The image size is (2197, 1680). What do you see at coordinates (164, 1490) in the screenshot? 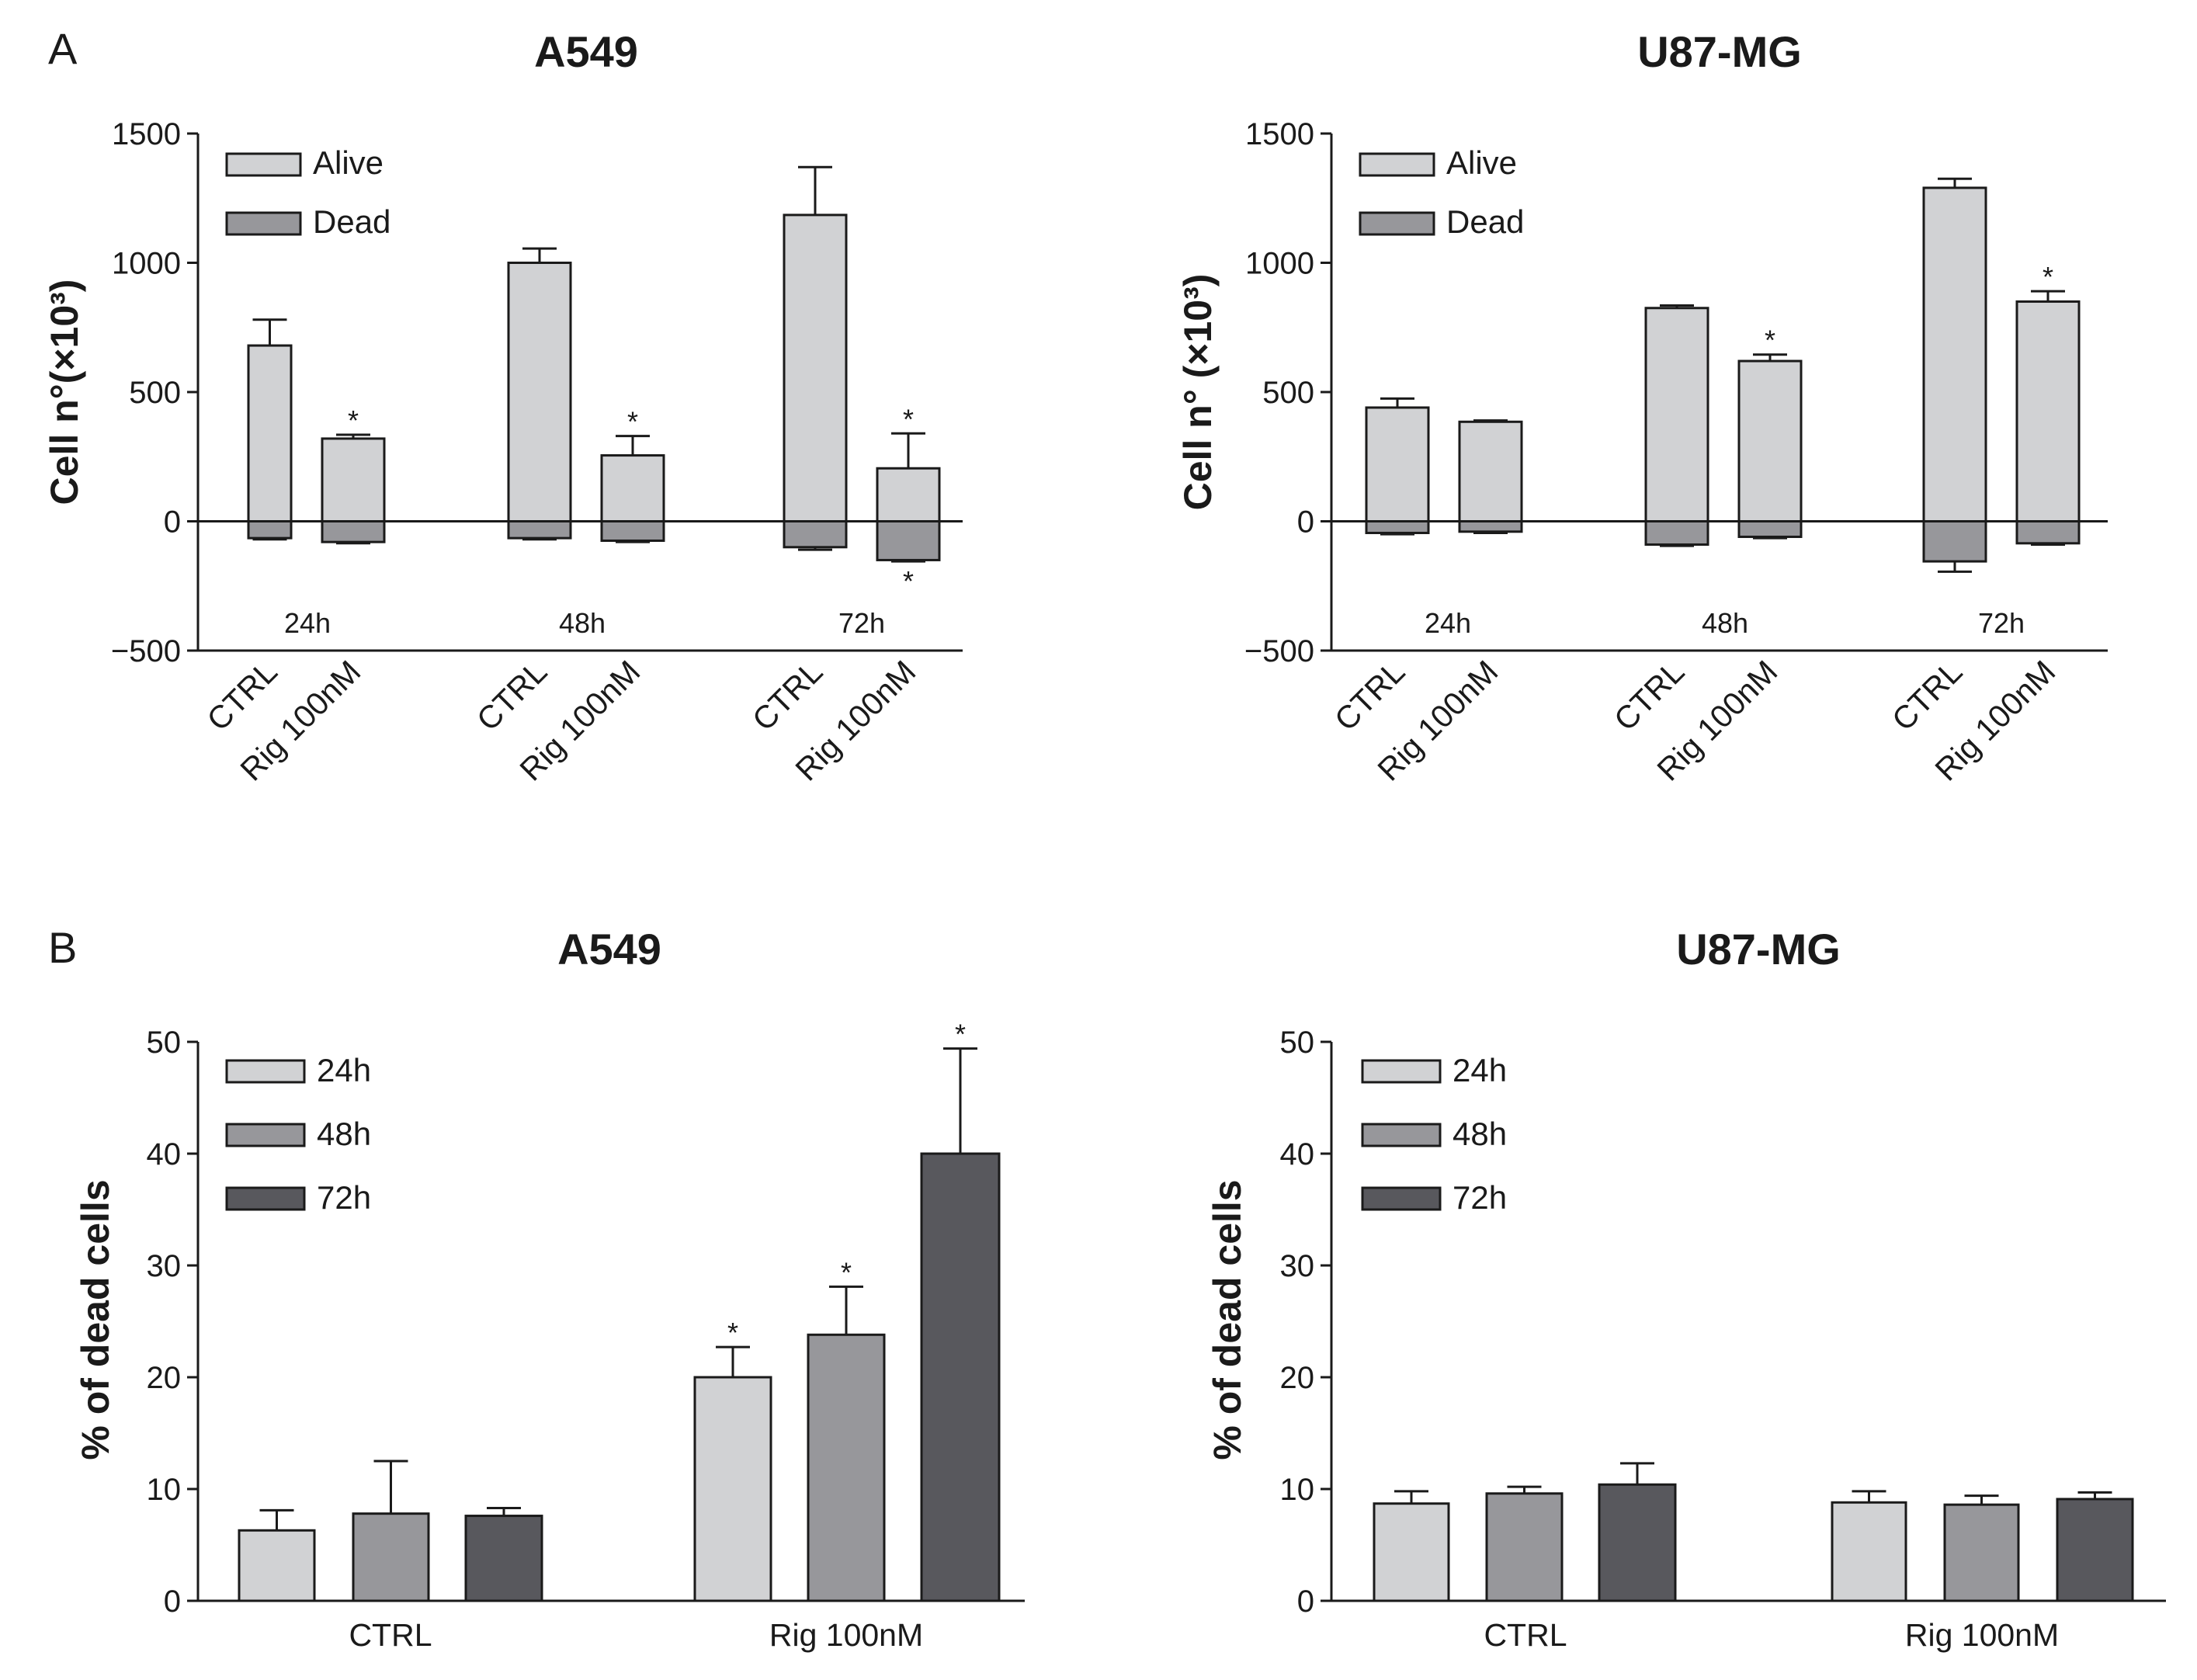
I see `y-tick-label: 10` at bounding box center [164, 1490].